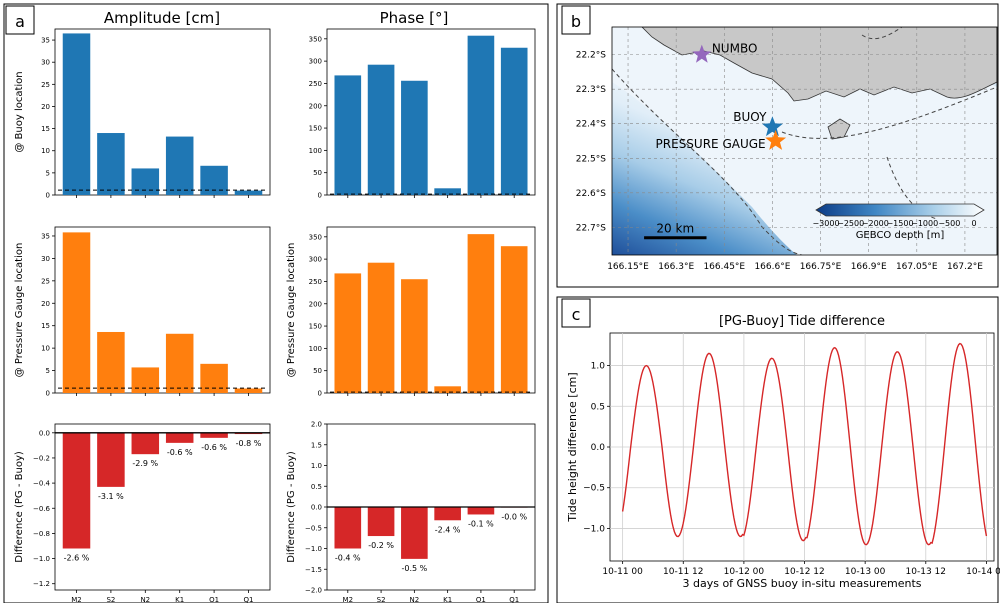 This screenshot has height=603, width=1000. What do you see at coordinates (348, 599) in the screenshot?
I see `x-tick-label: M2` at bounding box center [348, 599].